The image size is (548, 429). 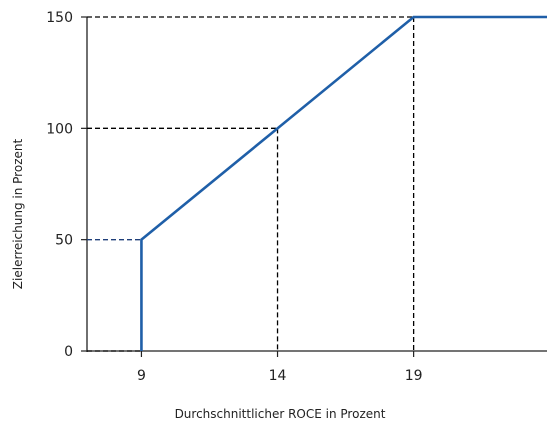 I want to click on x-tick-label-19: 19, so click(x=414, y=376).